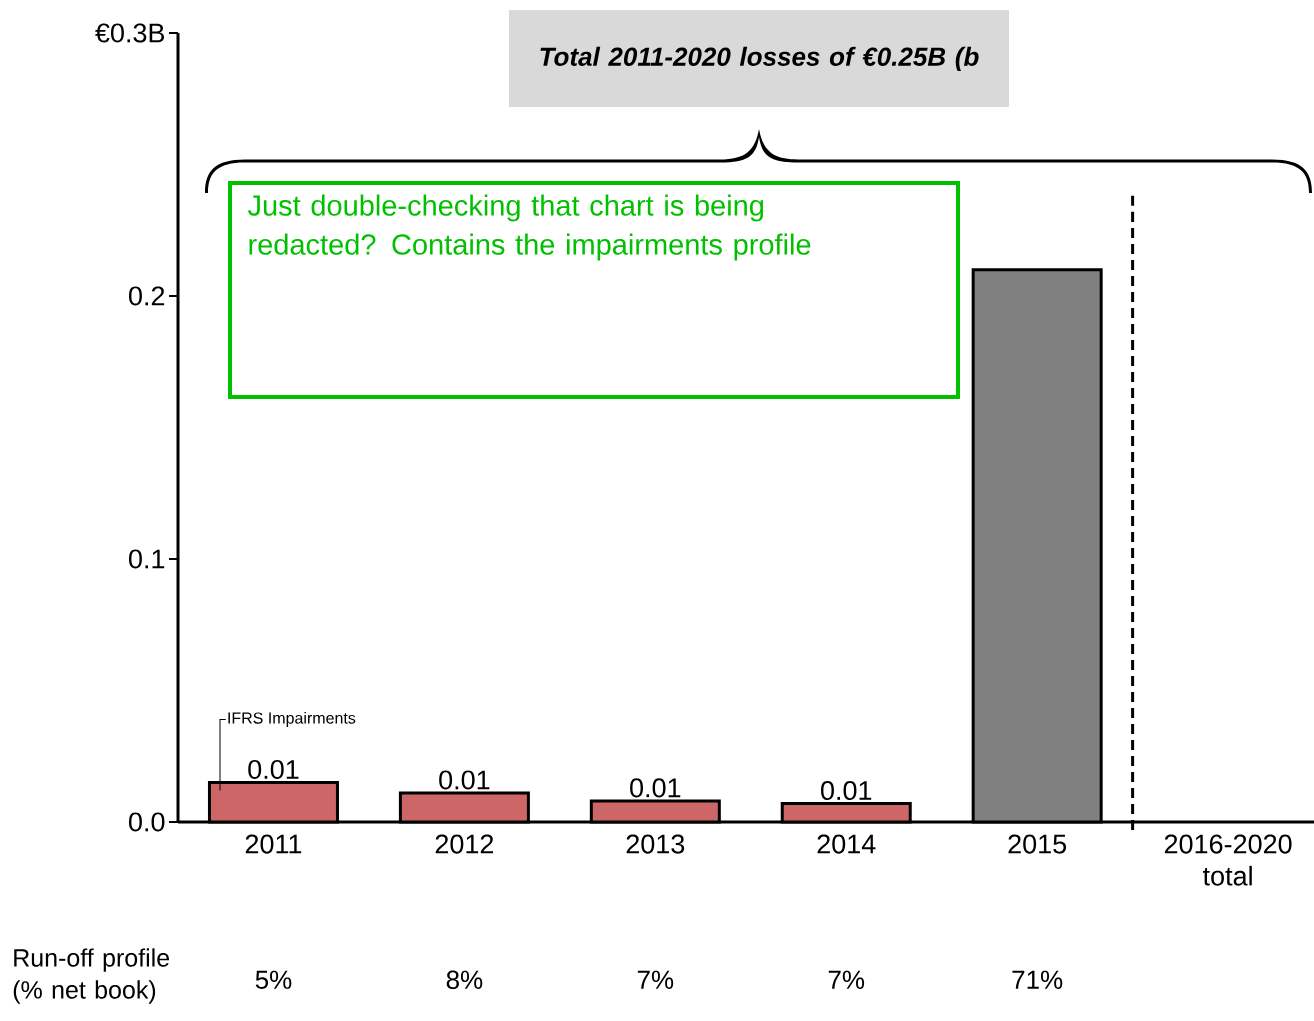 The width and height of the screenshot is (1314, 1021). Describe the element at coordinates (1037, 844) in the screenshot. I see `x-tick-label: 2015` at that location.